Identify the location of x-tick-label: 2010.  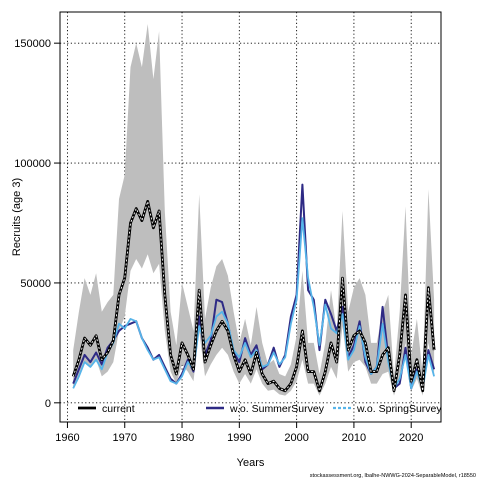
(354, 438).